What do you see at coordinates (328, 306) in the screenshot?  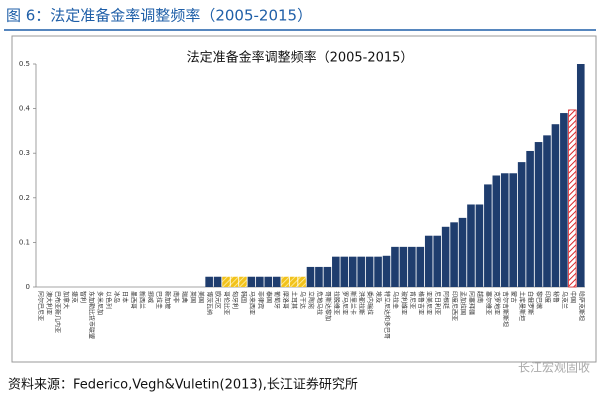 I see `x-tick-label: 哥斯达黎加` at bounding box center [328, 306].